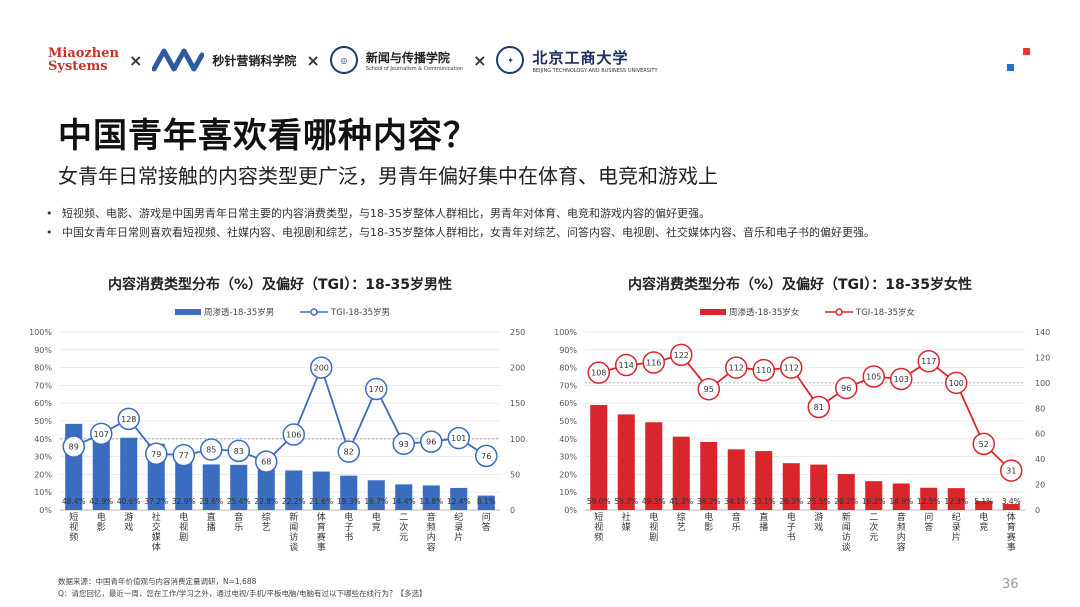 The image size is (1080, 607). What do you see at coordinates (321, 368) in the screenshot?
I see `tgi-value-label: 200` at bounding box center [321, 368].